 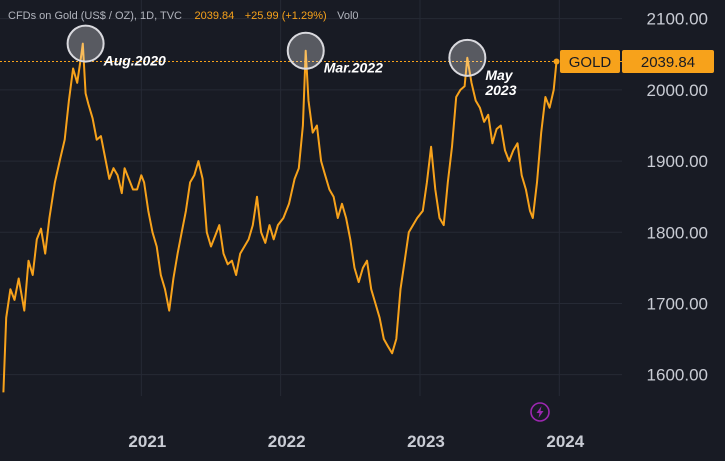 I want to click on y-tick-label: 1600.00, so click(x=677, y=375).